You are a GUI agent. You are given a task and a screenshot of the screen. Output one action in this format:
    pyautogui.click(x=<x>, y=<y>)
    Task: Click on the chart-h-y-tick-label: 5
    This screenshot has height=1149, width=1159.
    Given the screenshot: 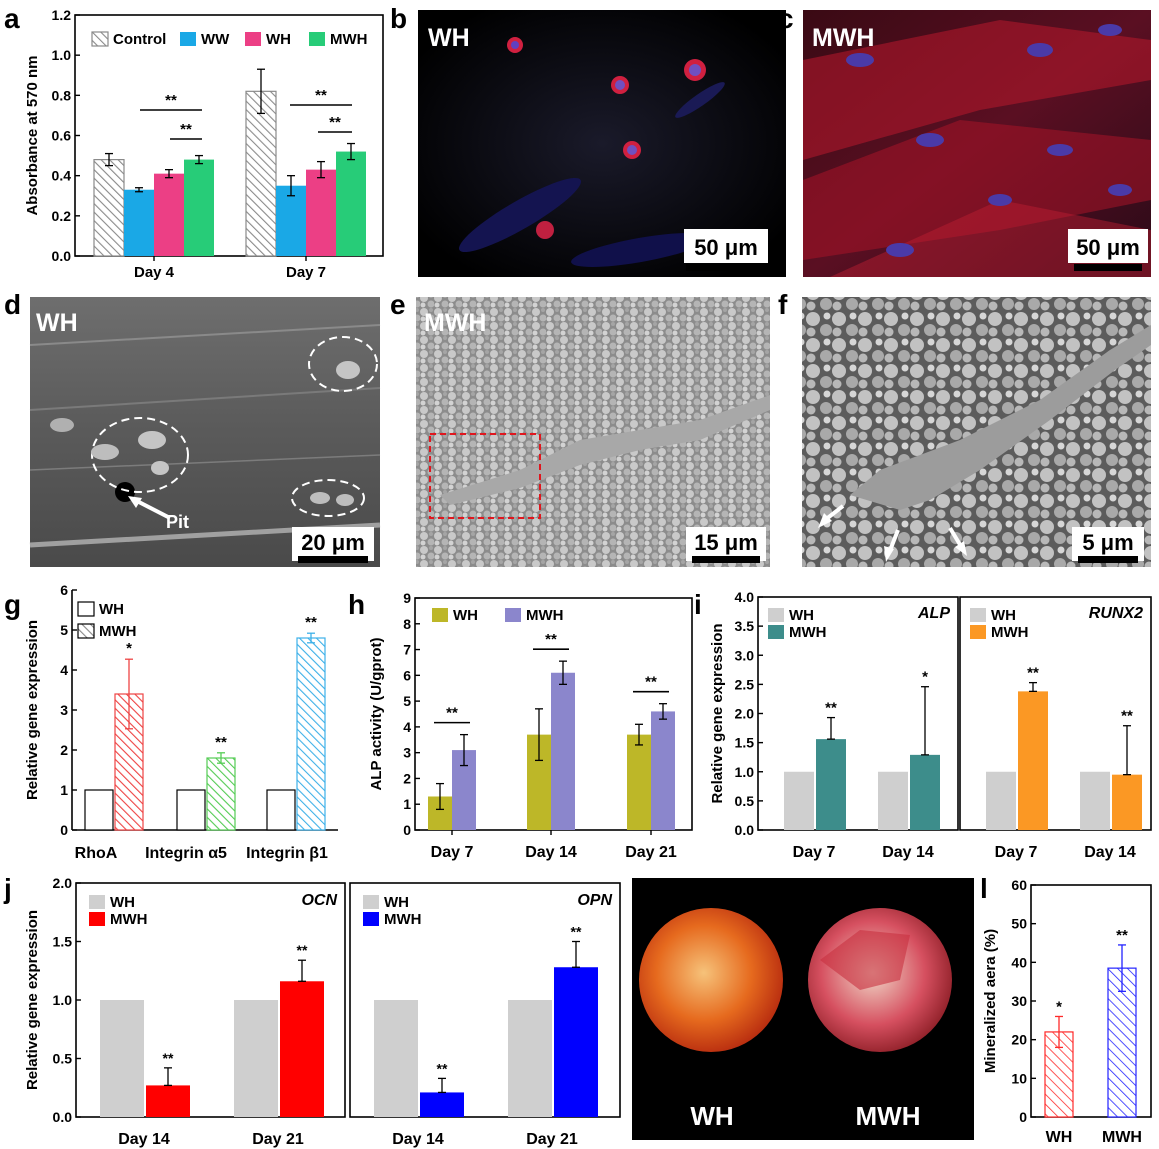 What is the action you would take?
    pyautogui.click(x=407, y=701)
    